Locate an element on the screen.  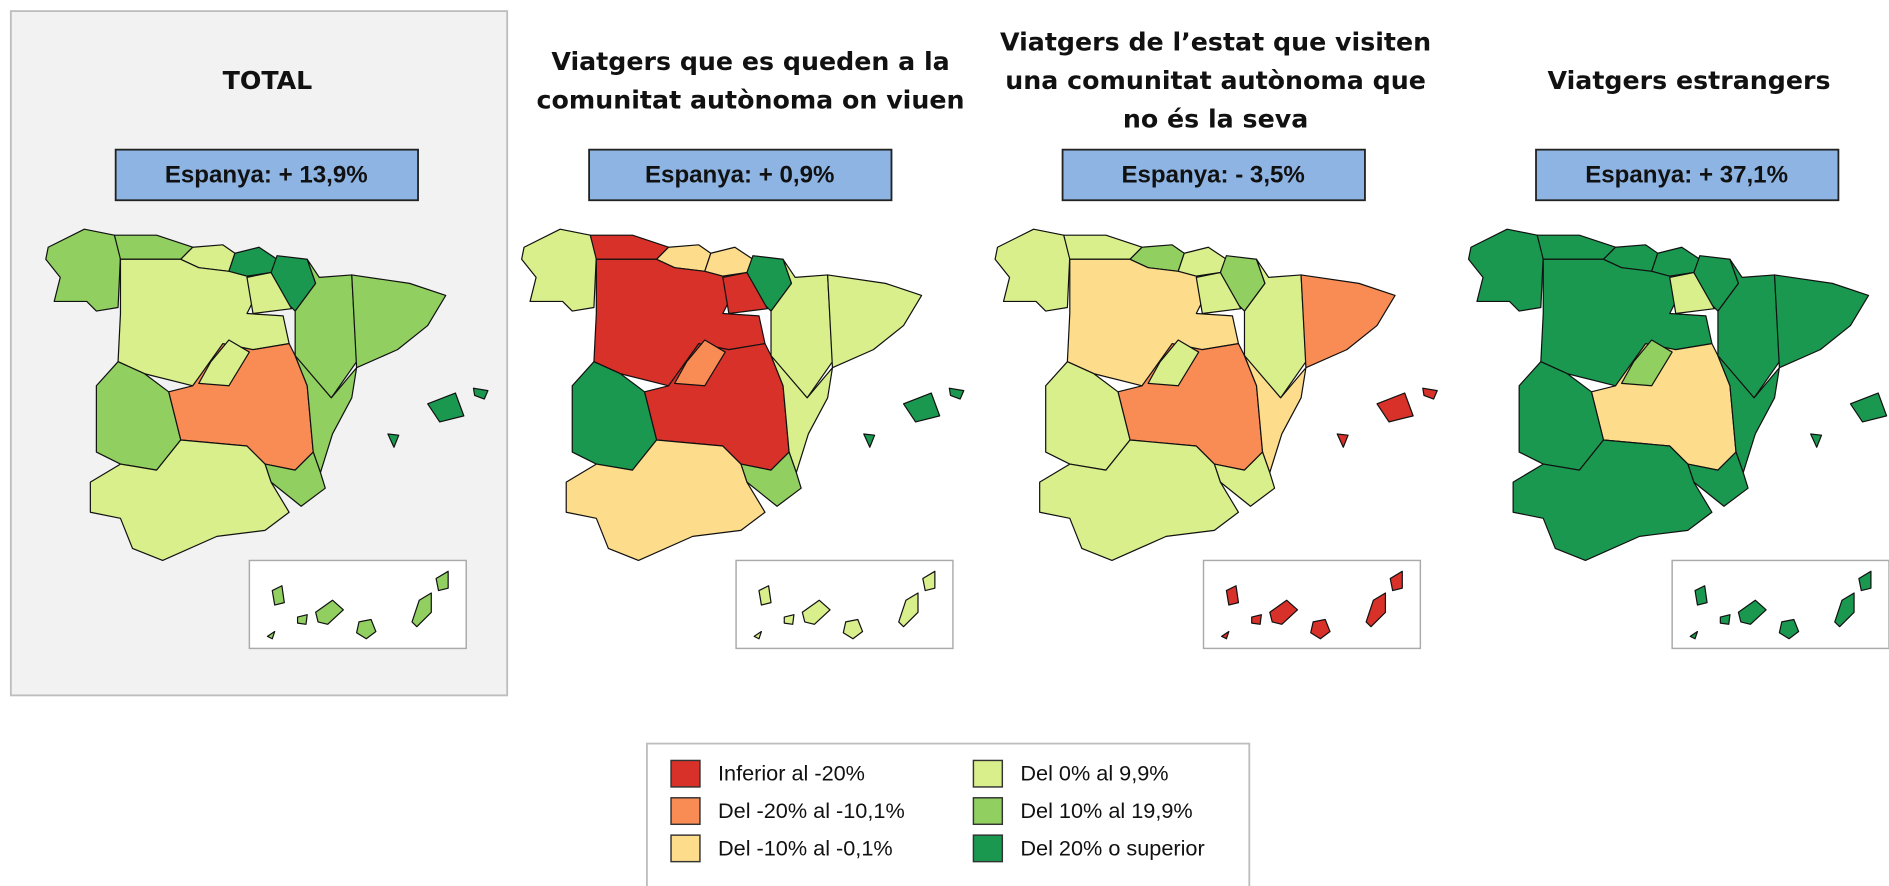
legend-label: Del 20% o superior is located at coordinates (1112, 847).